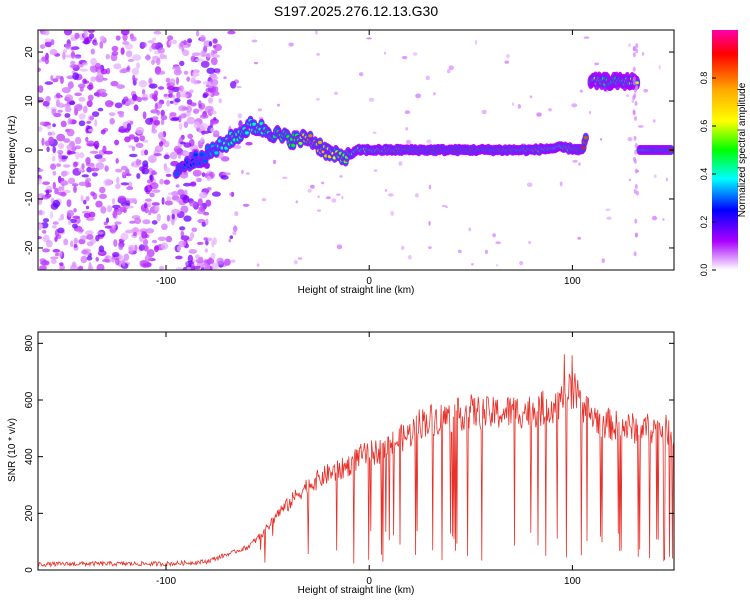 The width and height of the screenshot is (750, 600). Describe the element at coordinates (704, 270) in the screenshot. I see `colorbar-tick-label: 0.0` at that location.